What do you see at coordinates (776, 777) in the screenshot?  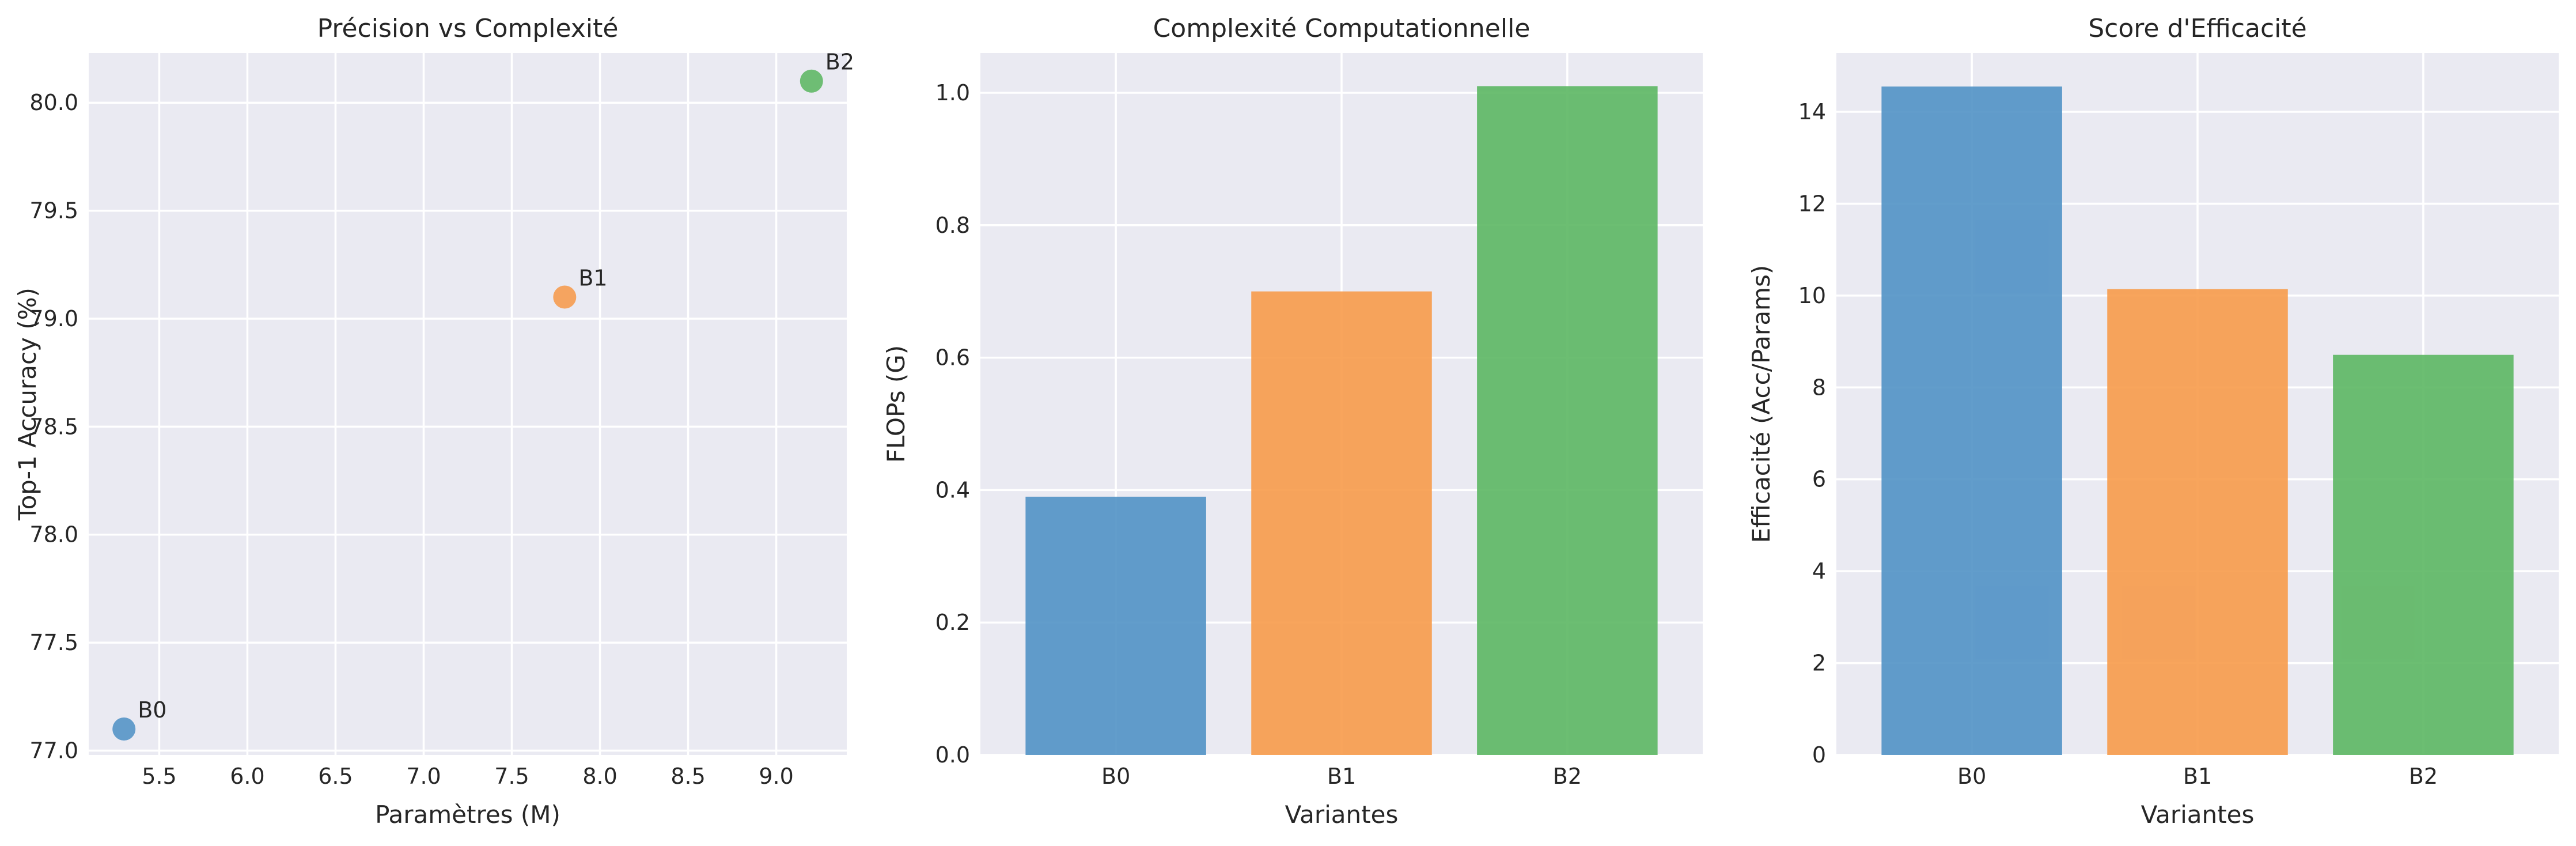 I see `x-tick-label: 9.0` at bounding box center [776, 777].